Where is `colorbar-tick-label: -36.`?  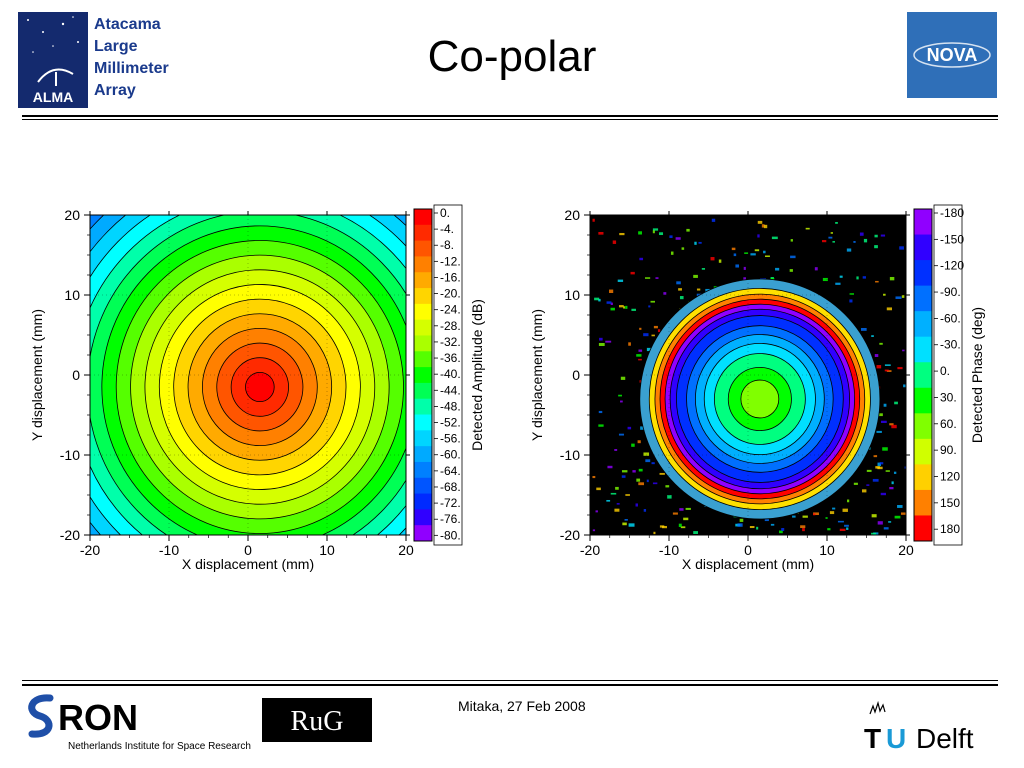 colorbar-tick-label: -36. is located at coordinates (450, 358).